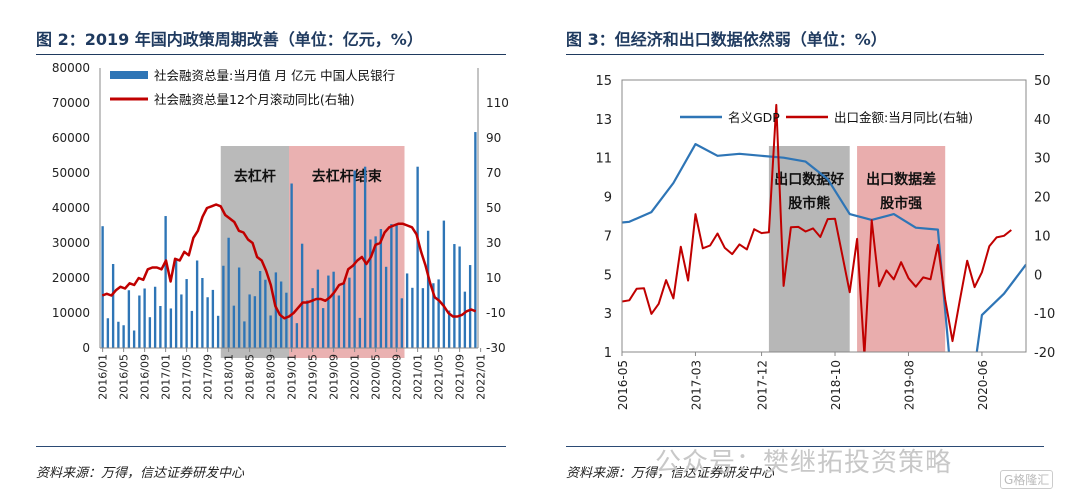  Describe the element at coordinates (1042, 120) in the screenshot. I see `y2-tick-label: 40` at that location.